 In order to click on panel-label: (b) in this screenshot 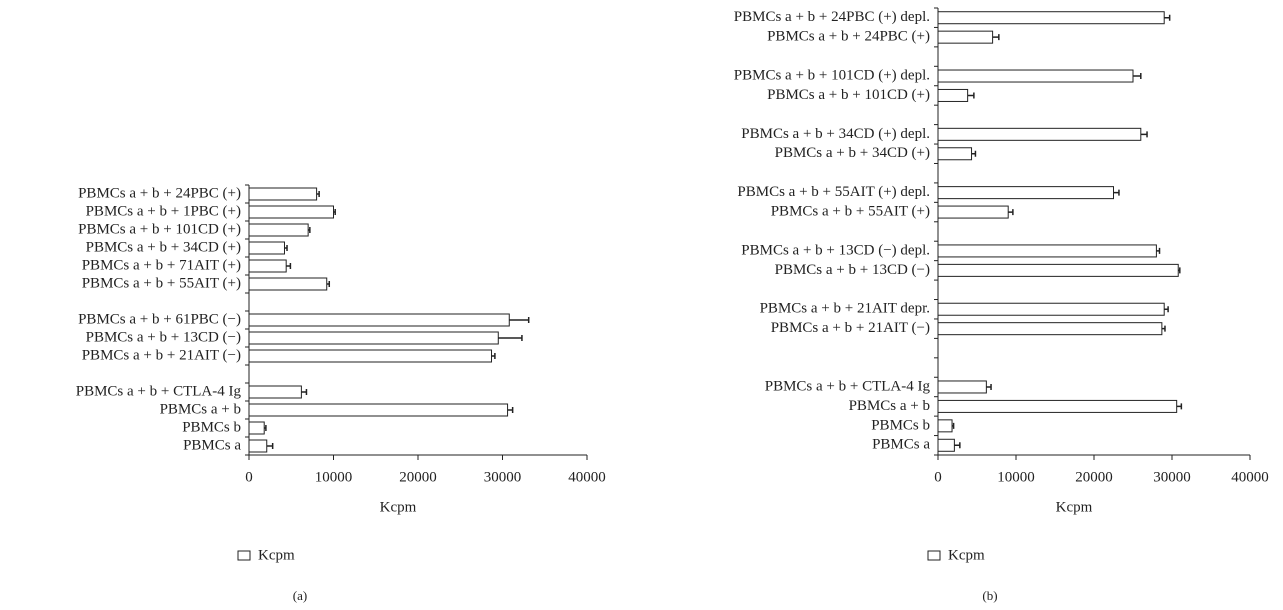, I will do `click(989, 595)`.